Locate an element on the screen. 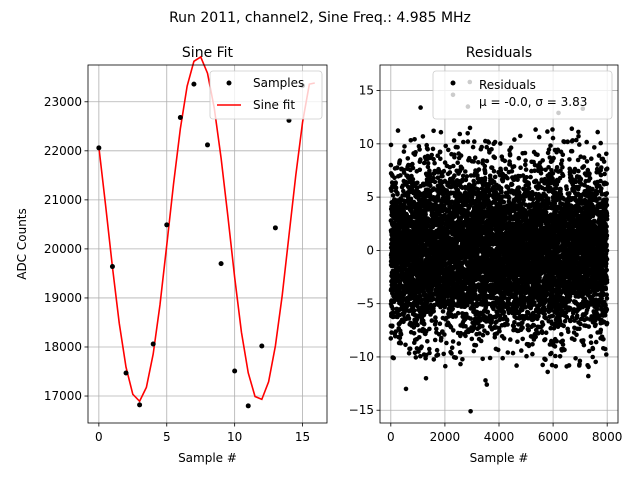 This screenshot has height=480, width=640. left-y-tick-label: 19000 is located at coordinates (63, 298).